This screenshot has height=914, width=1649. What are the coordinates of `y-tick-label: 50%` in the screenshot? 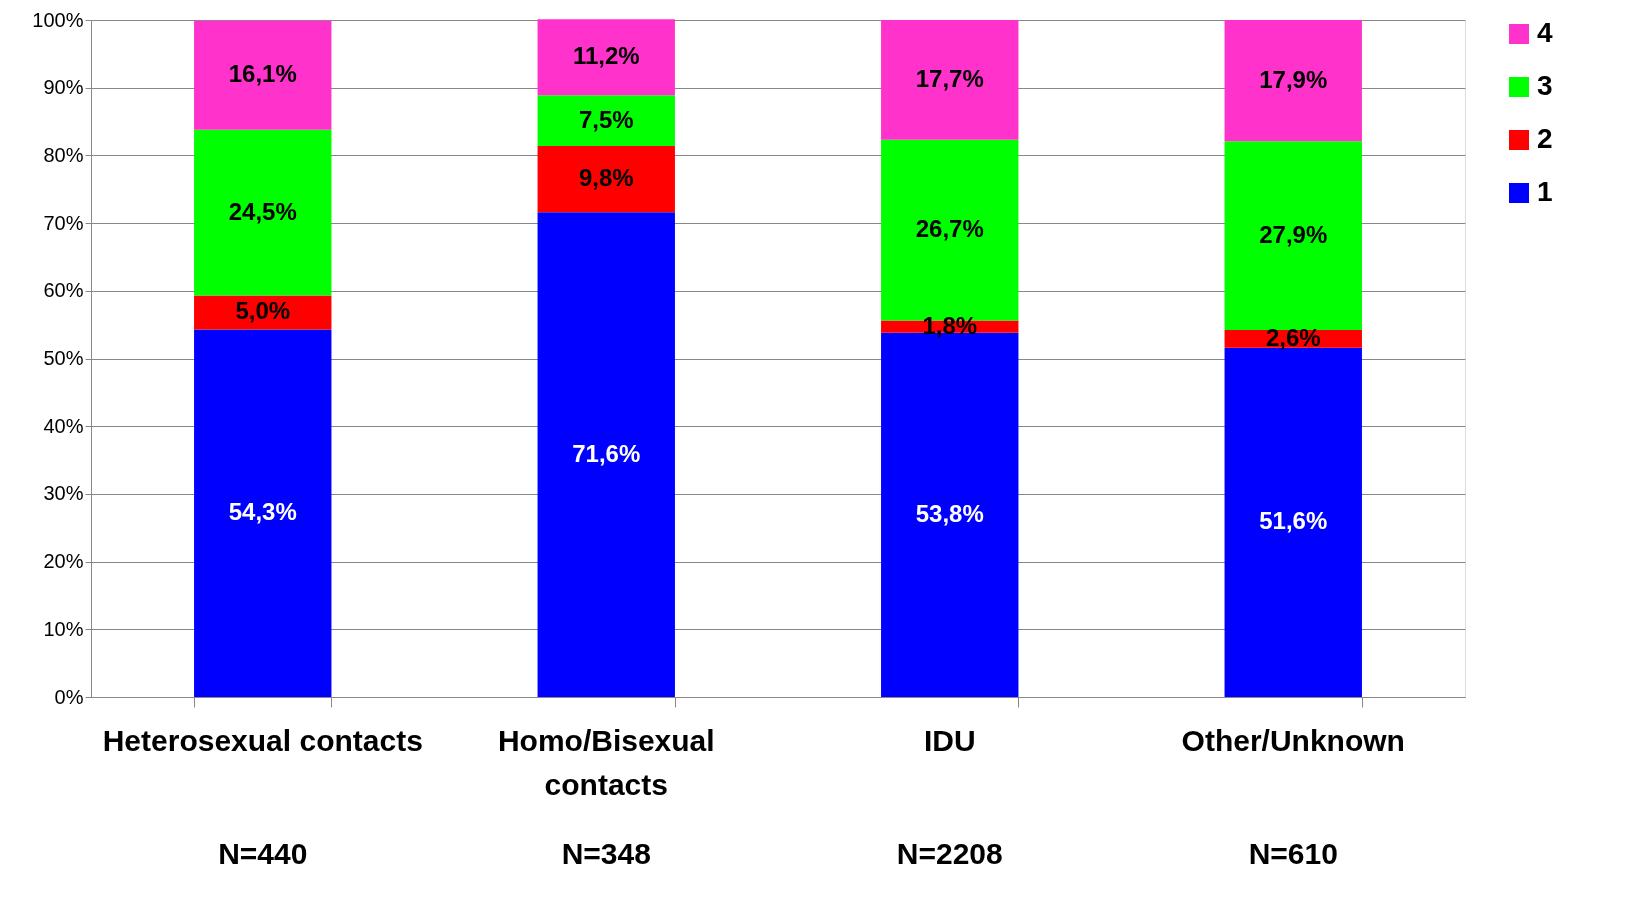 It's located at (63, 358).